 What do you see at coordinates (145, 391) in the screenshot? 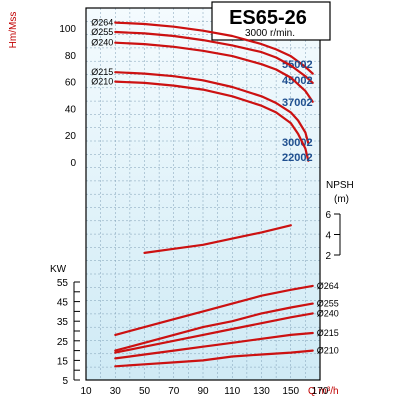
I see `x-tick-label: 50` at bounding box center [145, 391].